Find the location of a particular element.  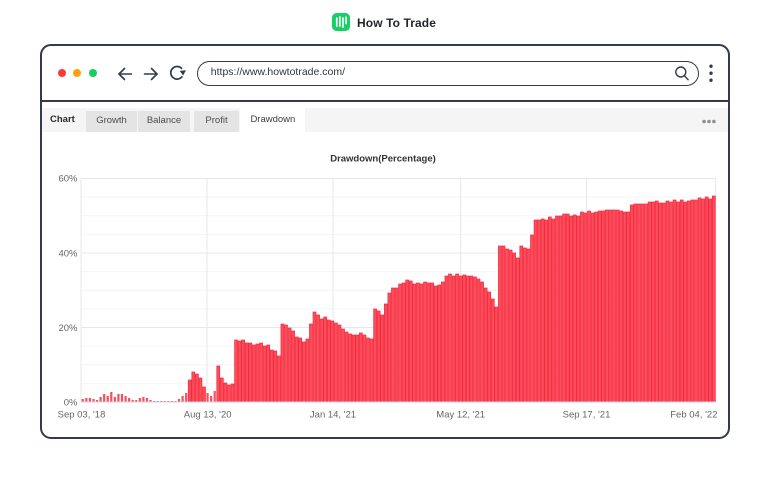

svg-text: 20% is located at coordinates (68, 328).